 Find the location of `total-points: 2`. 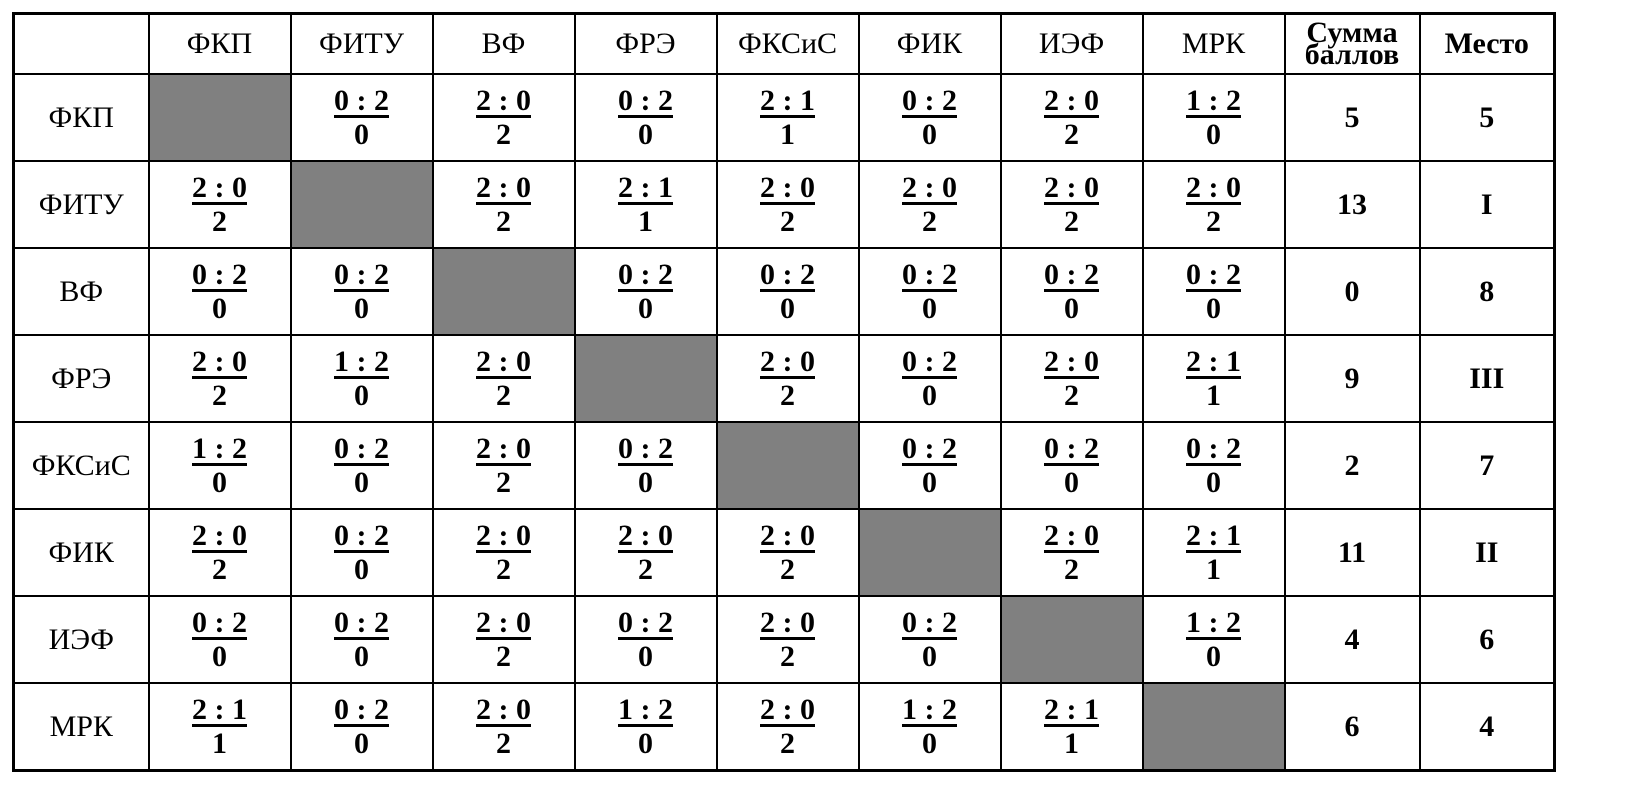

total-points: 2 is located at coordinates (1352, 465).